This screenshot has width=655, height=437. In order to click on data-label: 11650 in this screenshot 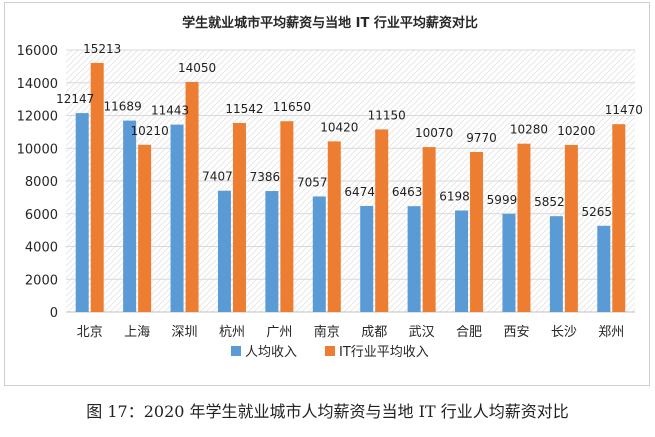, I will do `click(292, 107)`.